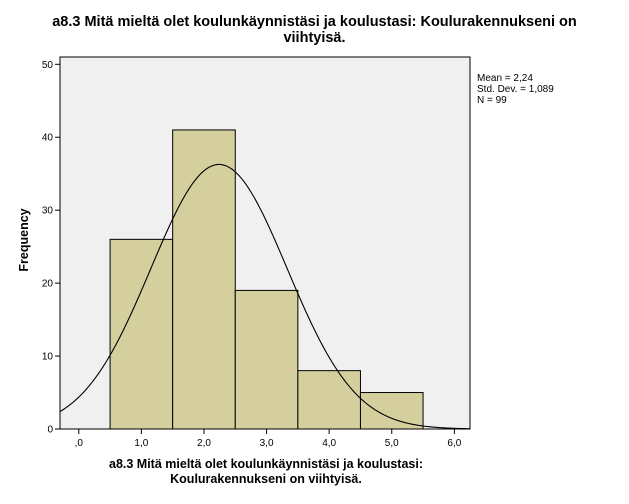 This screenshot has height=504, width=629. I want to click on chart-title-line-2: viihtyisä., so click(314, 38).